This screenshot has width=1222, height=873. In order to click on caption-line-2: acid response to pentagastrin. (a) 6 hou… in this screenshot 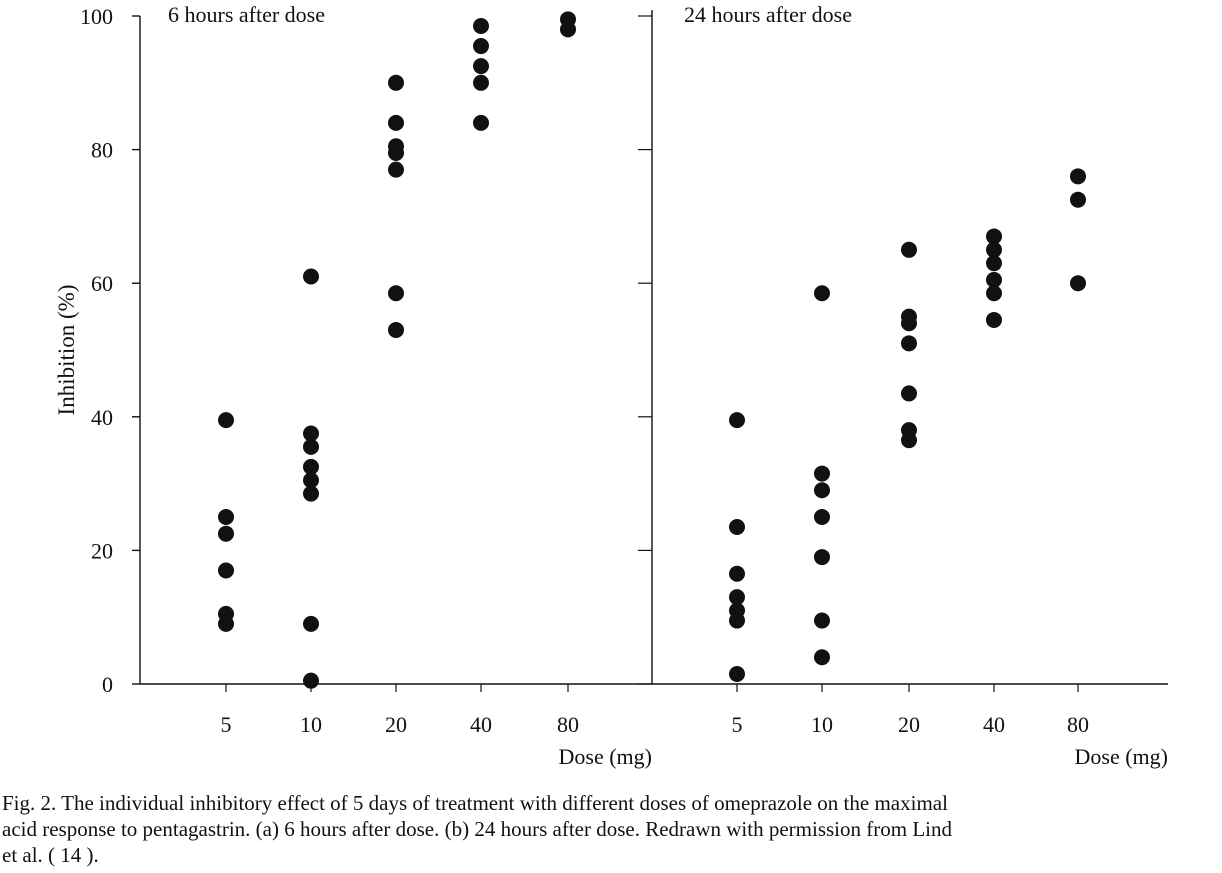, I will do `click(477, 829)`.